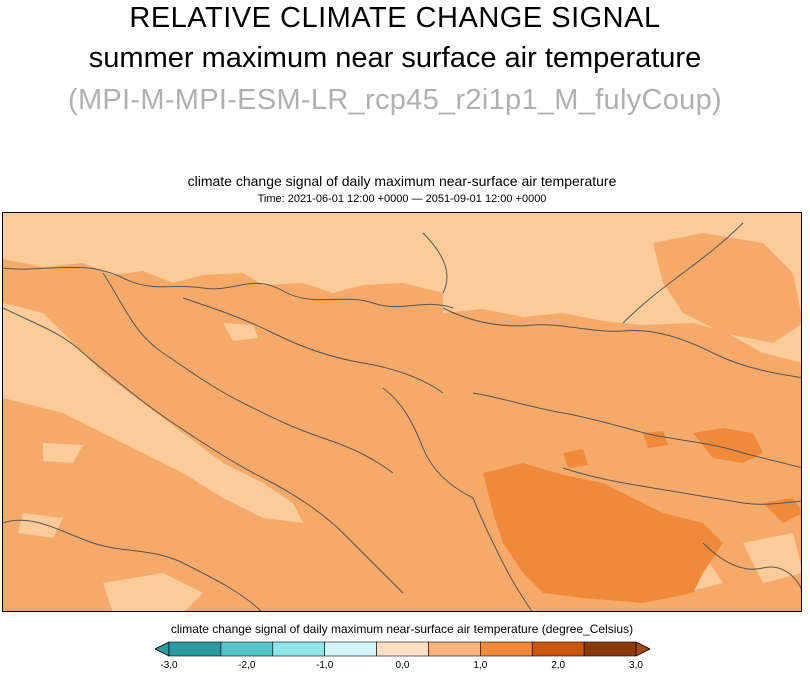 The width and height of the screenshot is (810, 676). I want to click on colorbar-tick-label: -2,0, so click(247, 665).